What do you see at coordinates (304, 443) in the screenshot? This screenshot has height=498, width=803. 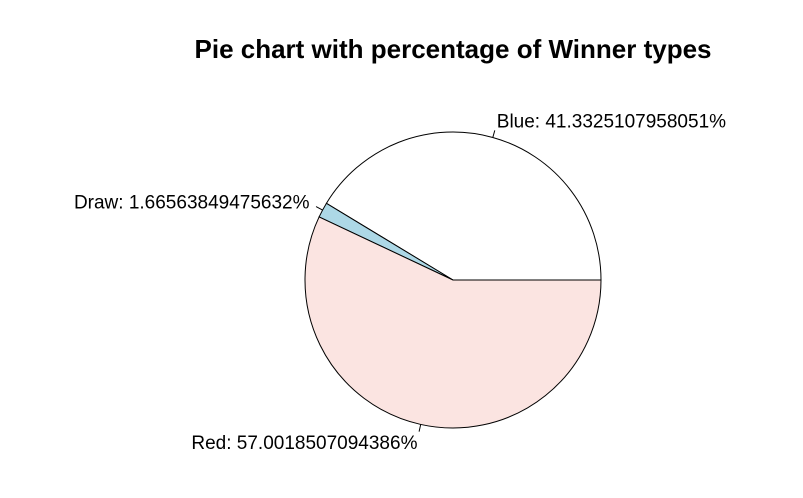 I see `slice-label-red: Red: 57.0018507094386%` at bounding box center [304, 443].